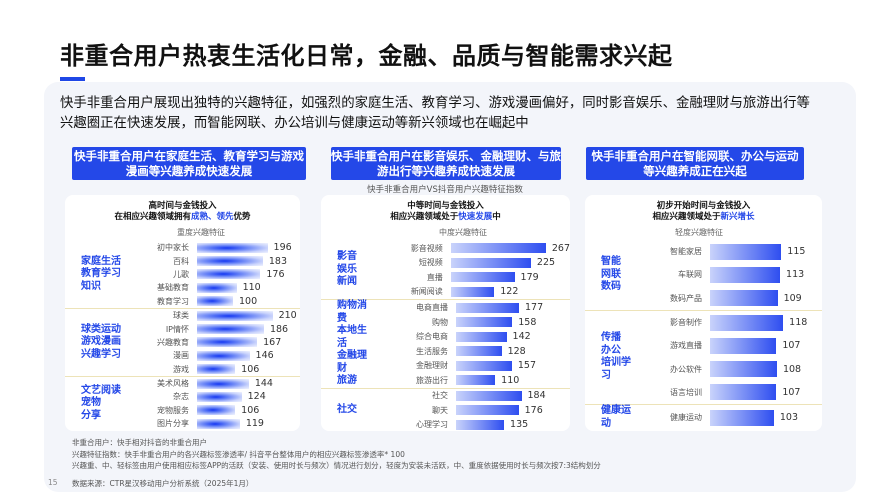  I want to click on bar-row: 聊天 176, so click(459, 410).